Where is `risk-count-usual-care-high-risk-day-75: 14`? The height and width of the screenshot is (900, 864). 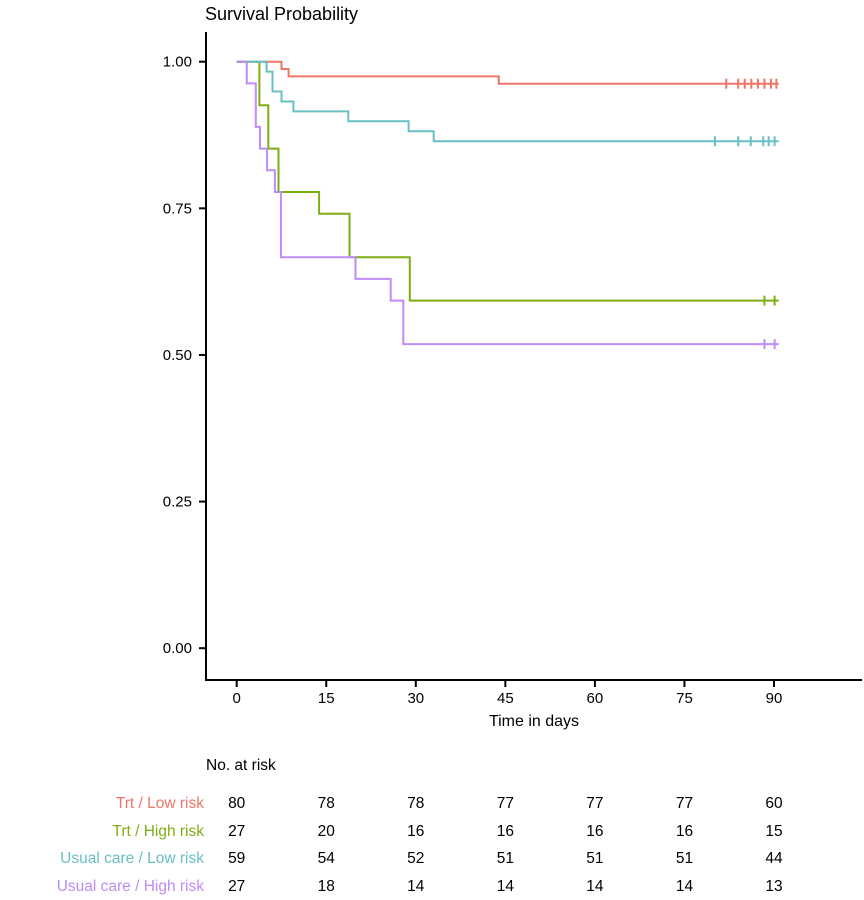
risk-count-usual-care-high-risk-day-75: 14 is located at coordinates (684, 886).